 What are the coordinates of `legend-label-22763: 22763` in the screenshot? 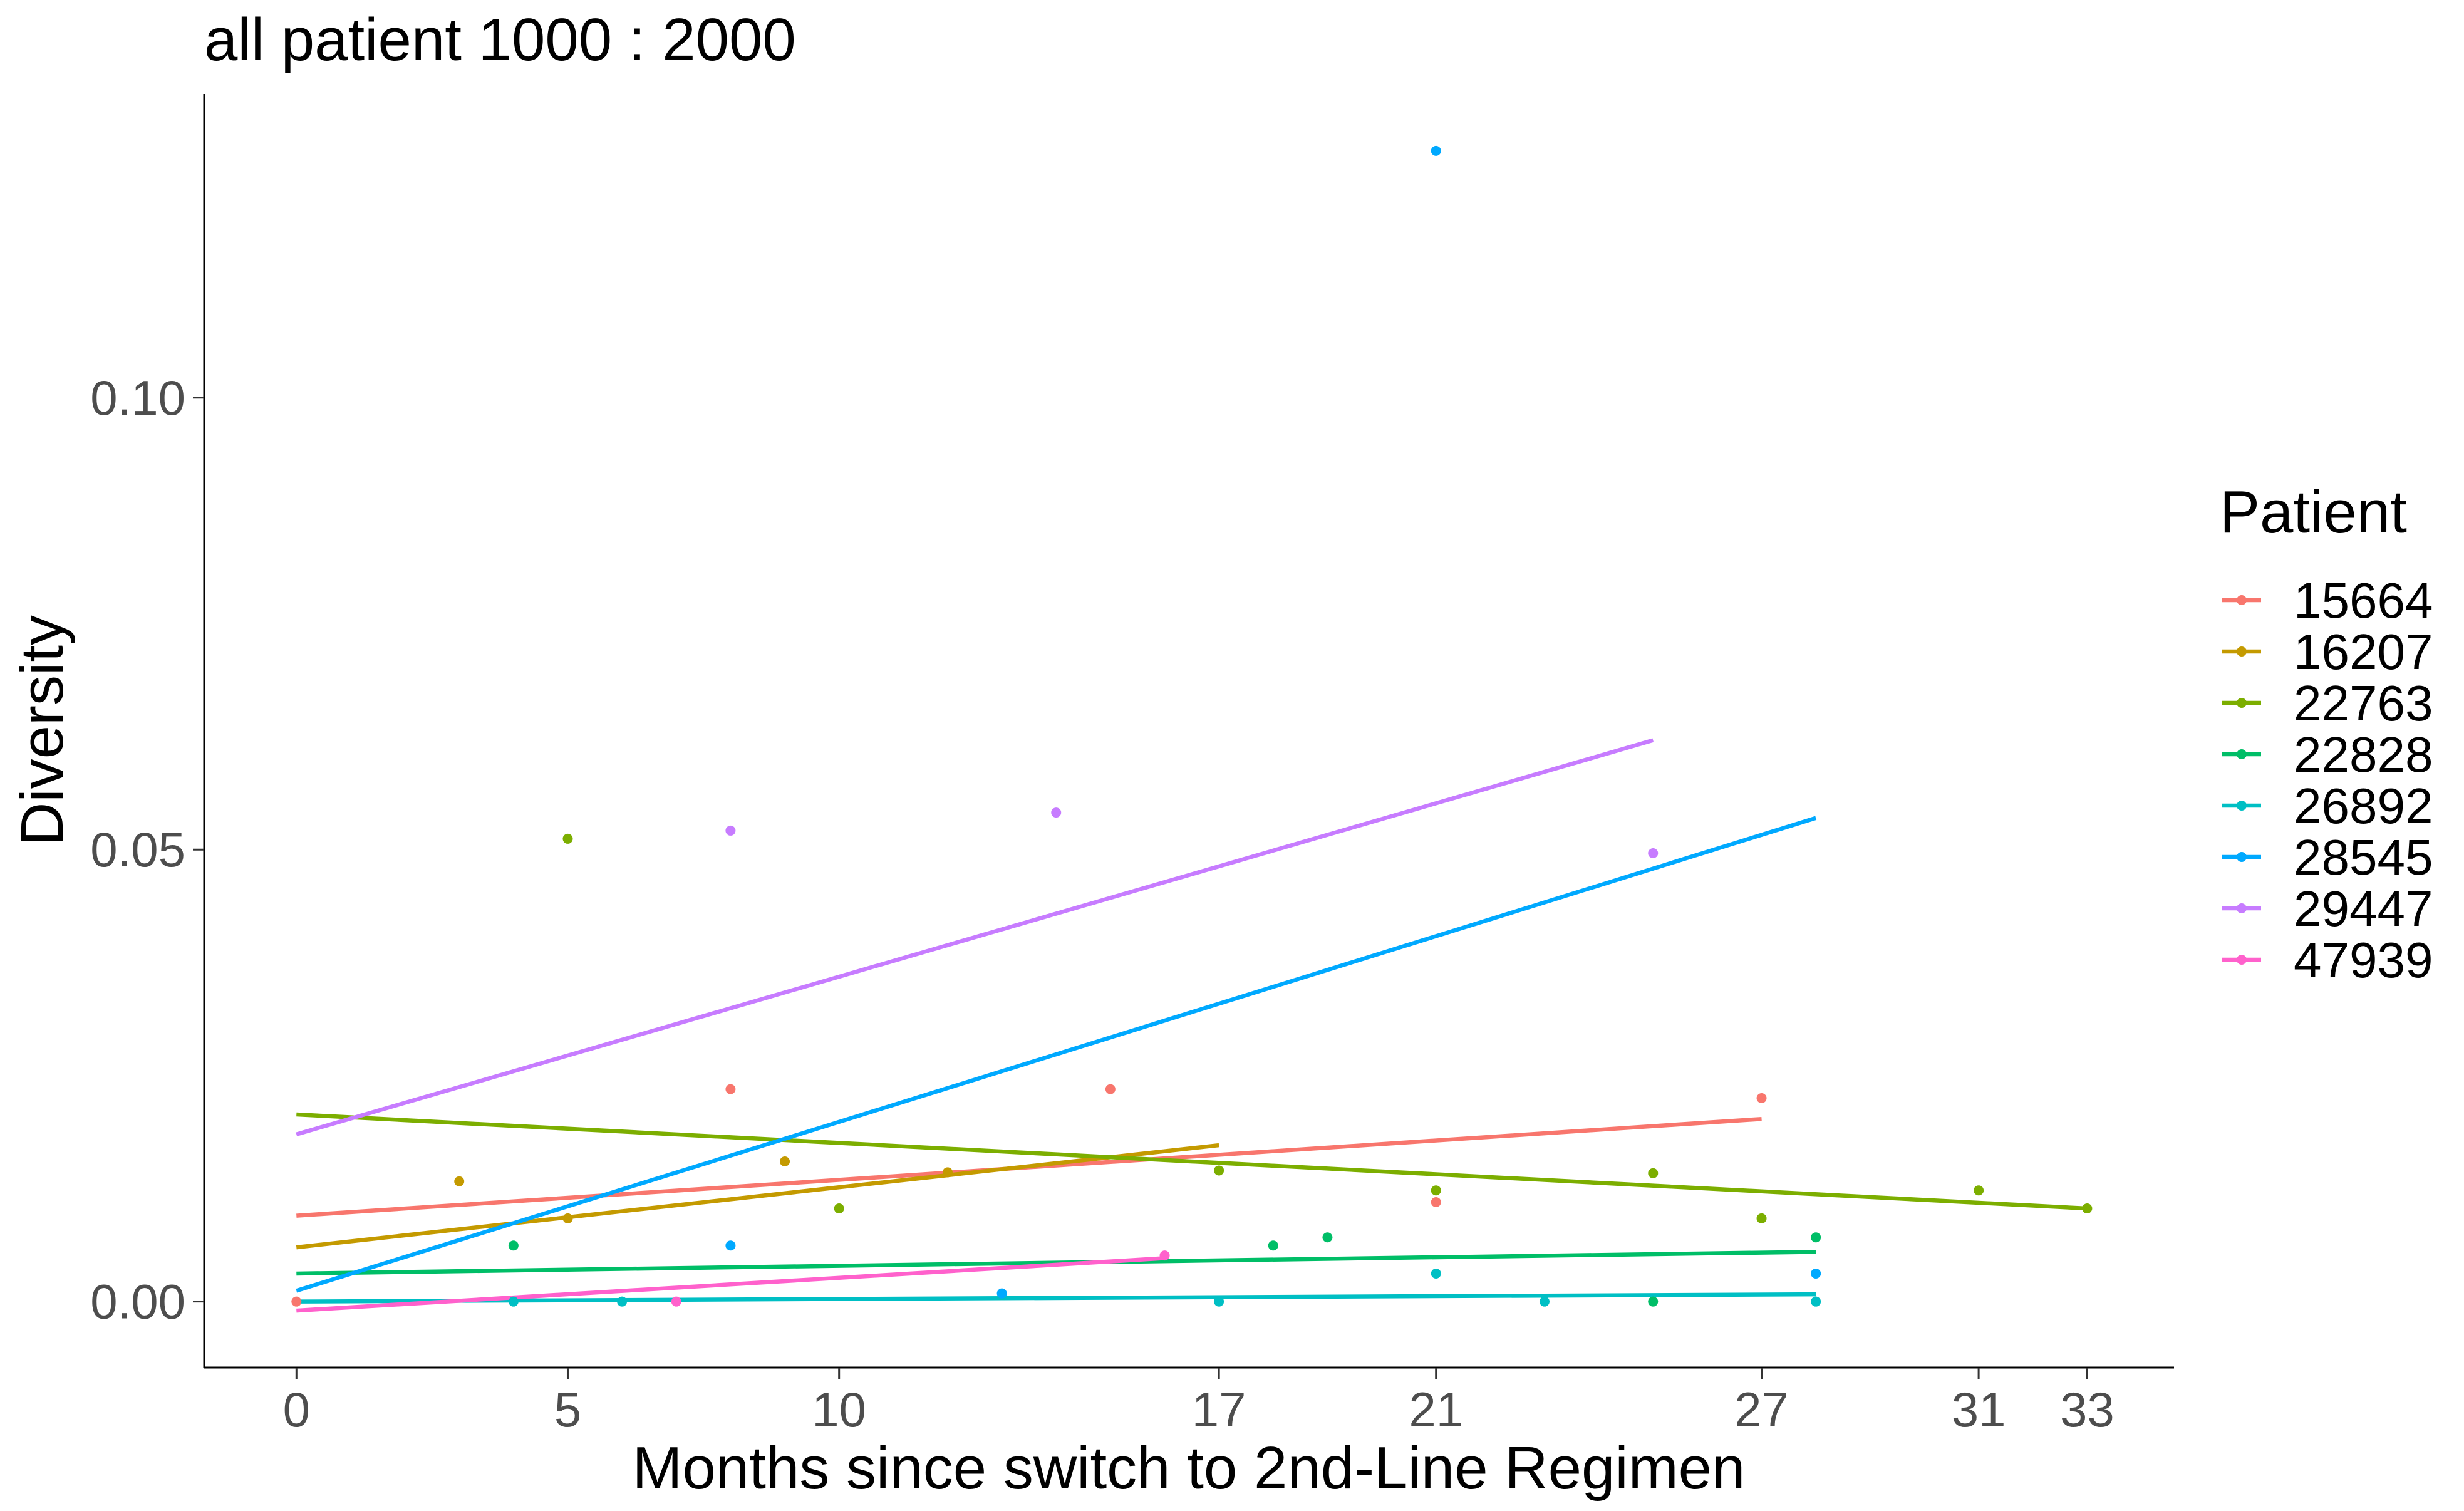 It's located at (2363, 703).